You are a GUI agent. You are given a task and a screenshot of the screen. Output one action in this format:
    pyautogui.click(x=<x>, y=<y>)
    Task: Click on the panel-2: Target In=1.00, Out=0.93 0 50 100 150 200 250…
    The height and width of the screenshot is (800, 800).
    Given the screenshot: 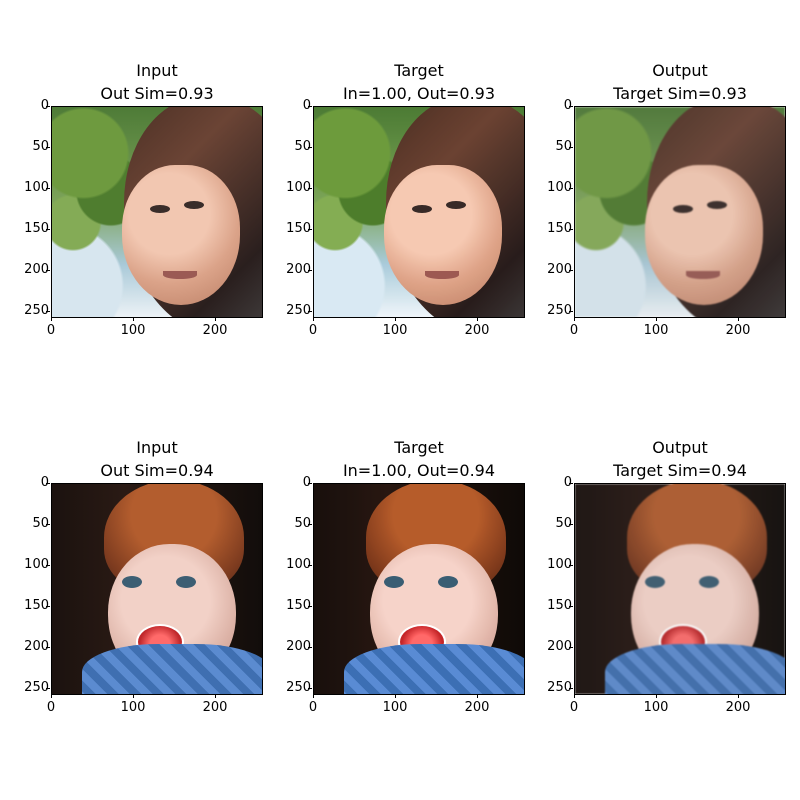 What is the action you would take?
    pyautogui.click(x=405, y=199)
    